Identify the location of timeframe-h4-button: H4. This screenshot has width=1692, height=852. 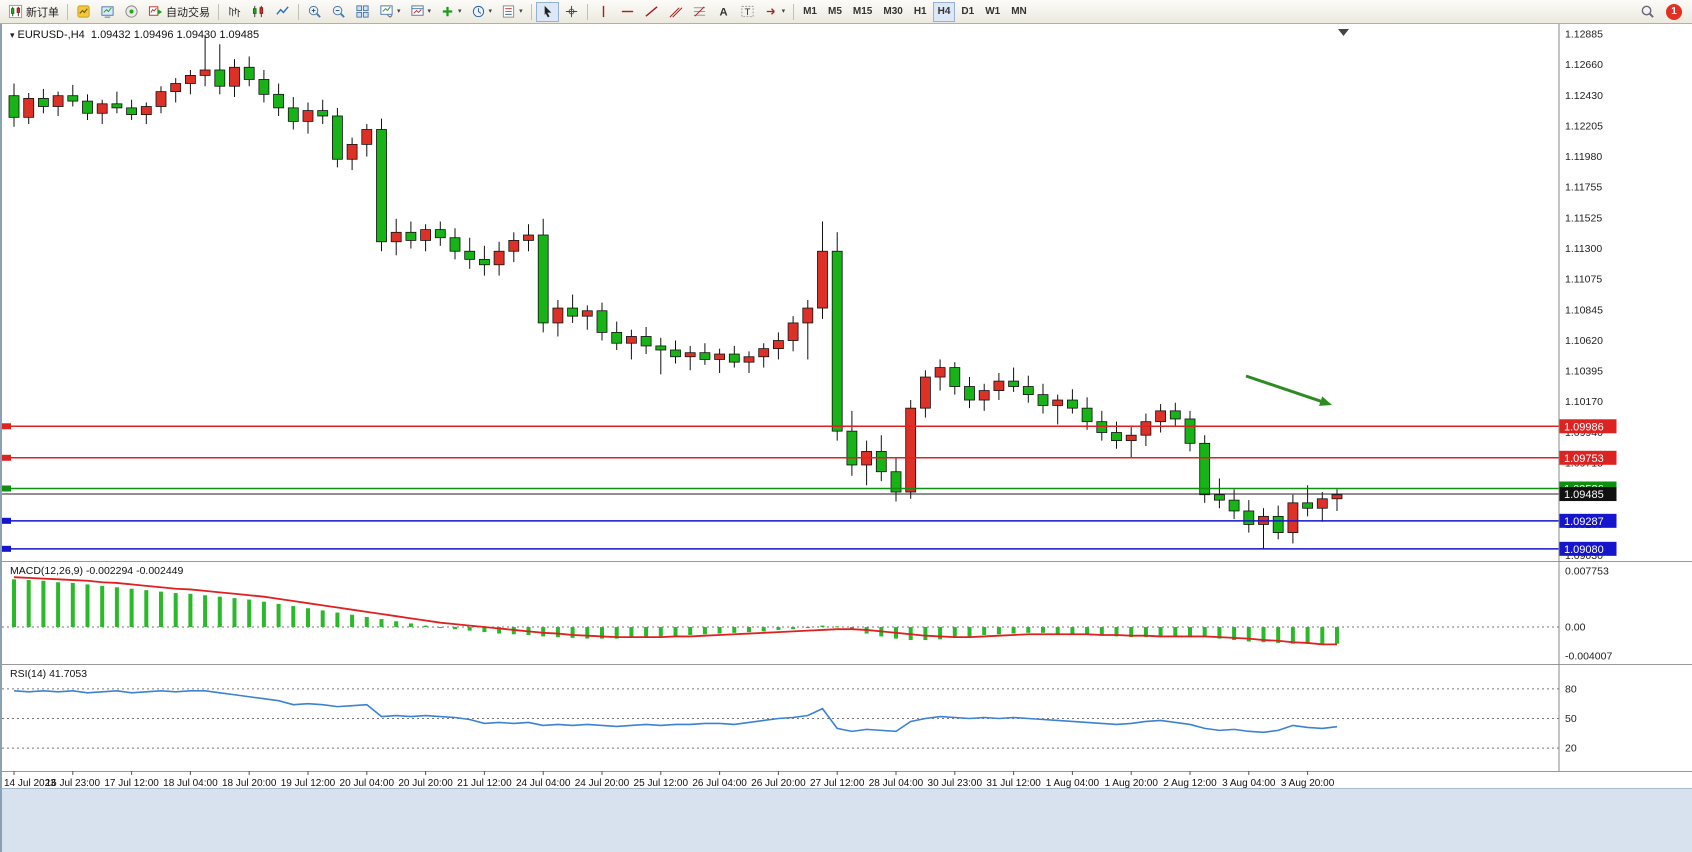
(944, 11).